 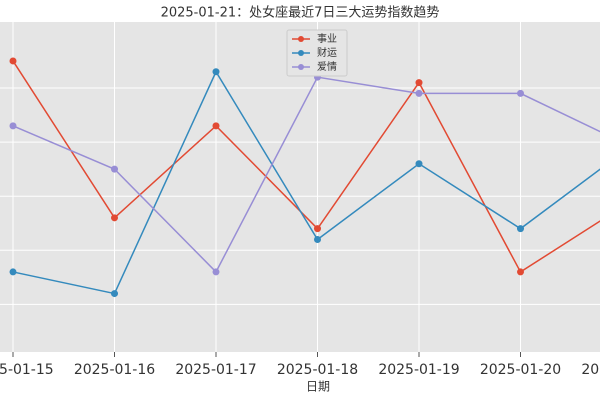 I want to click on x-tick-label: 2025-01-16, so click(x=114, y=370).